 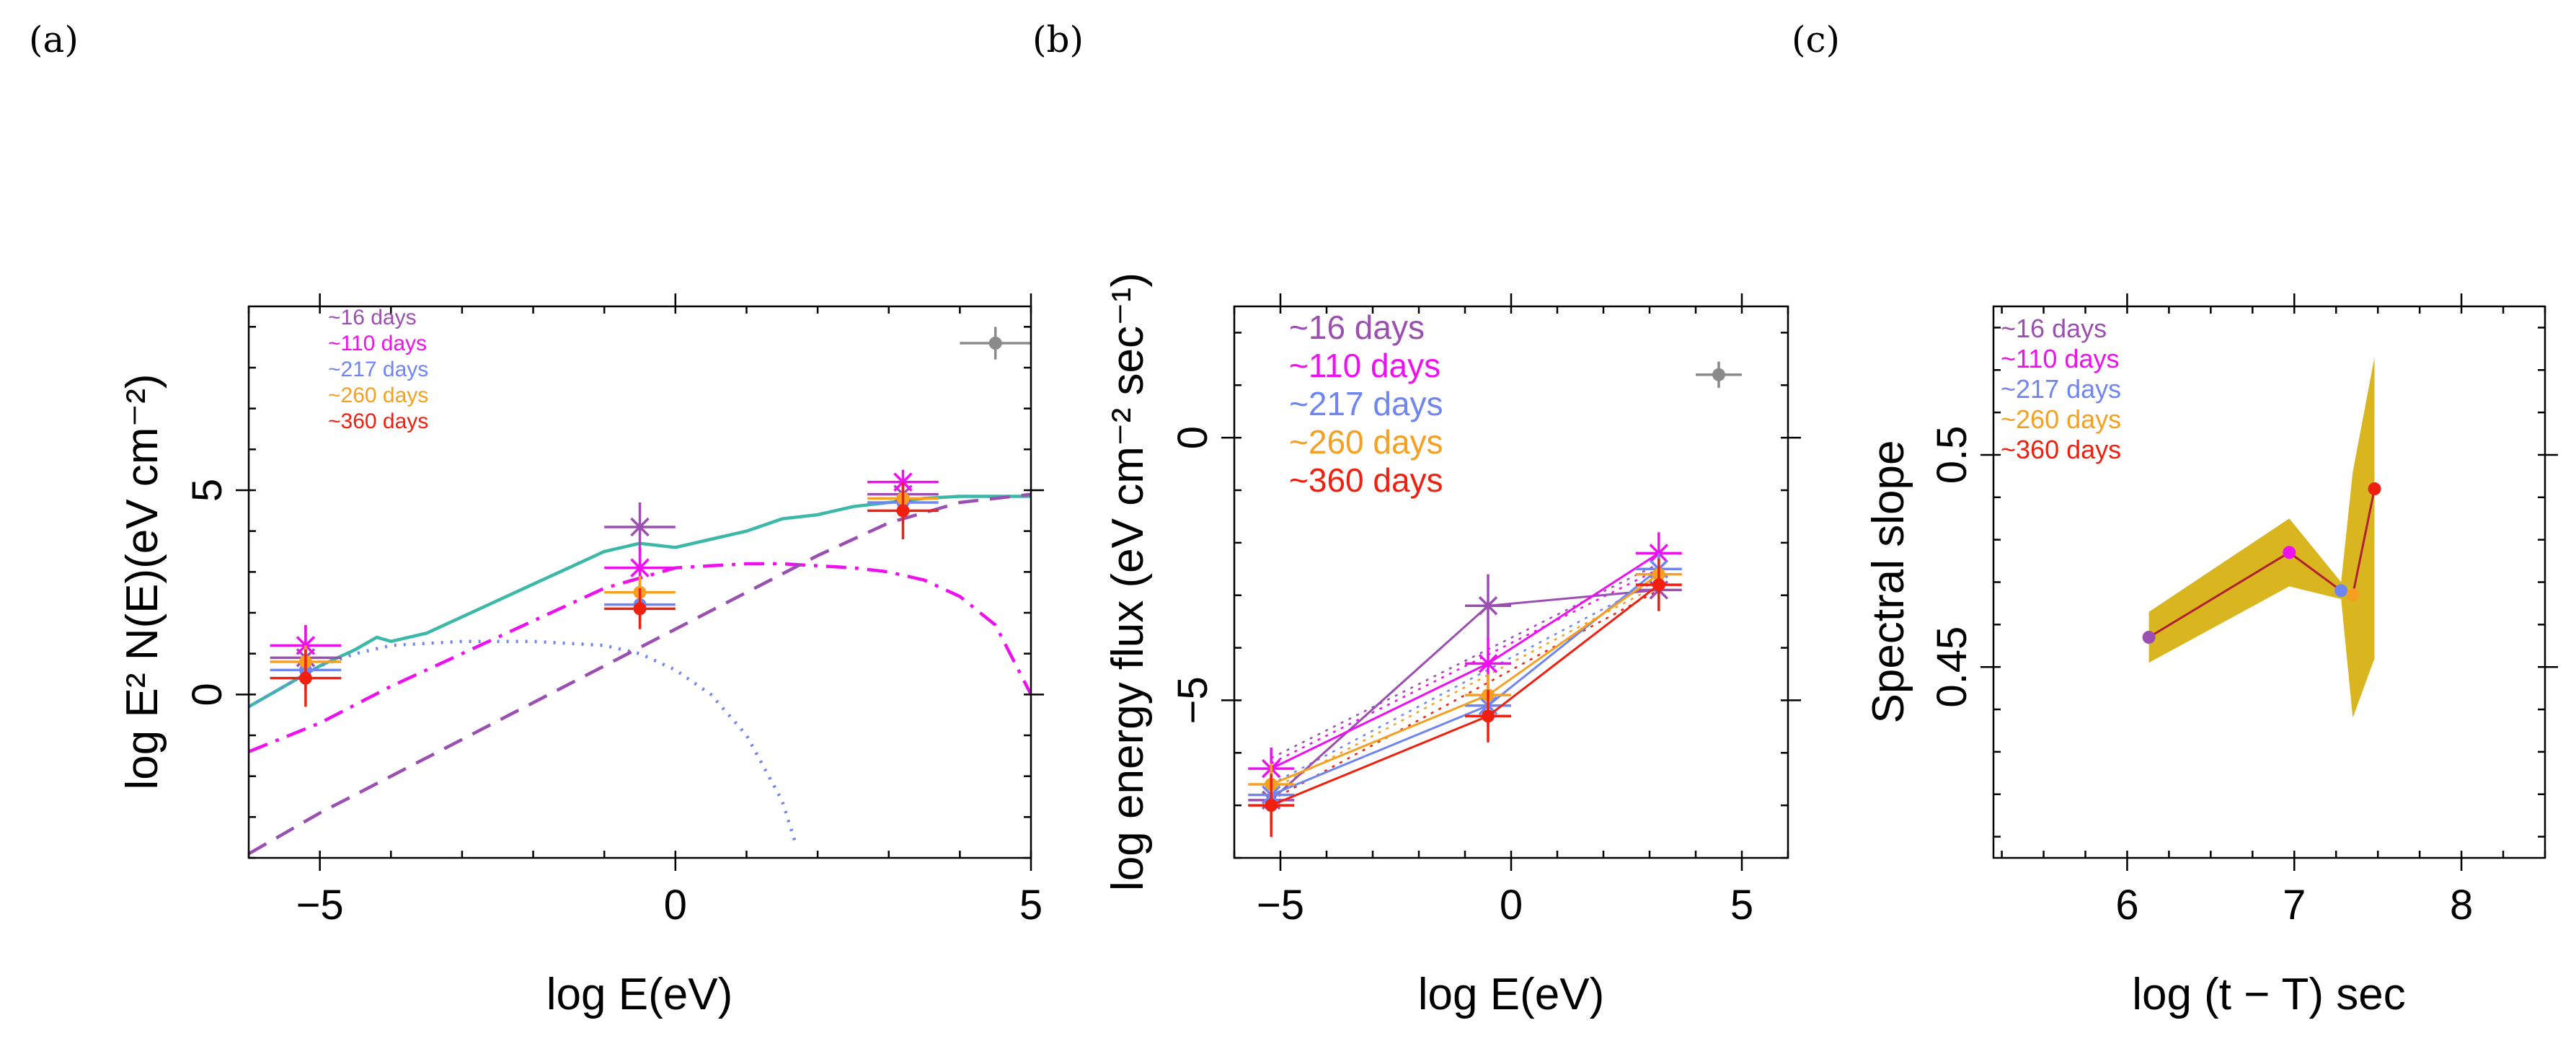 I want to click on panel-b-xlabel: log E(eV), so click(x=1511, y=994).